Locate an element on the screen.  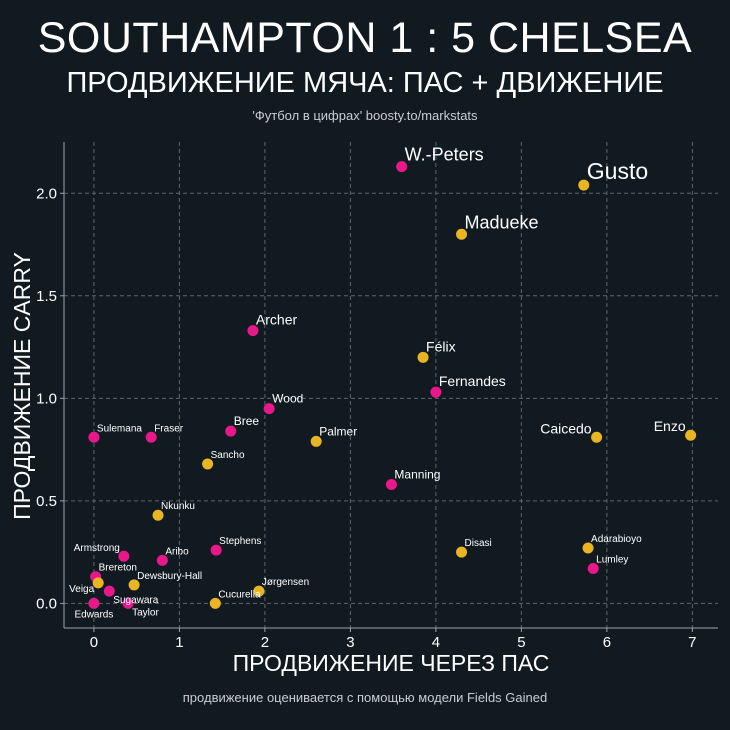
point-label: Félix is located at coordinates (441, 346).